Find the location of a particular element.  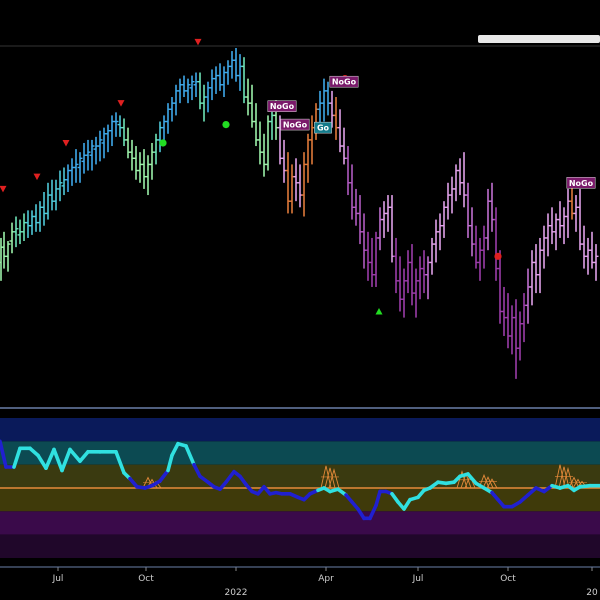

x-axis: Jul Oct 2022 Apr Jul Oct 20 is located at coordinates (325, 582).